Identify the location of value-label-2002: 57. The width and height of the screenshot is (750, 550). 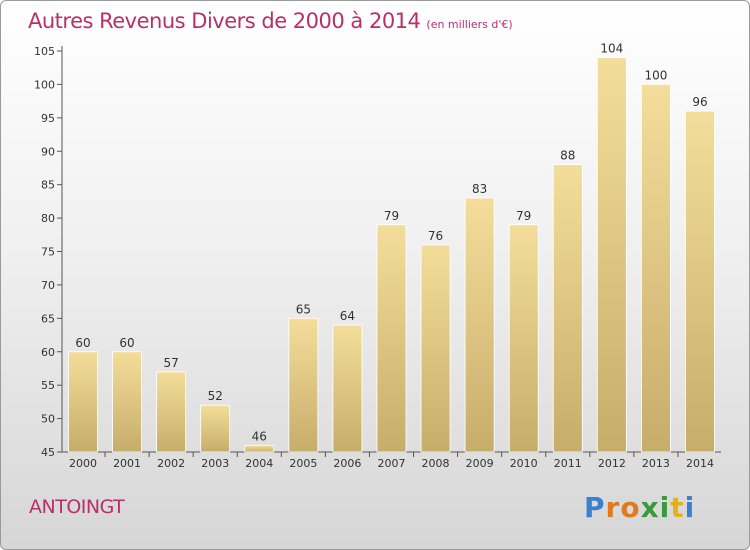
(170, 363).